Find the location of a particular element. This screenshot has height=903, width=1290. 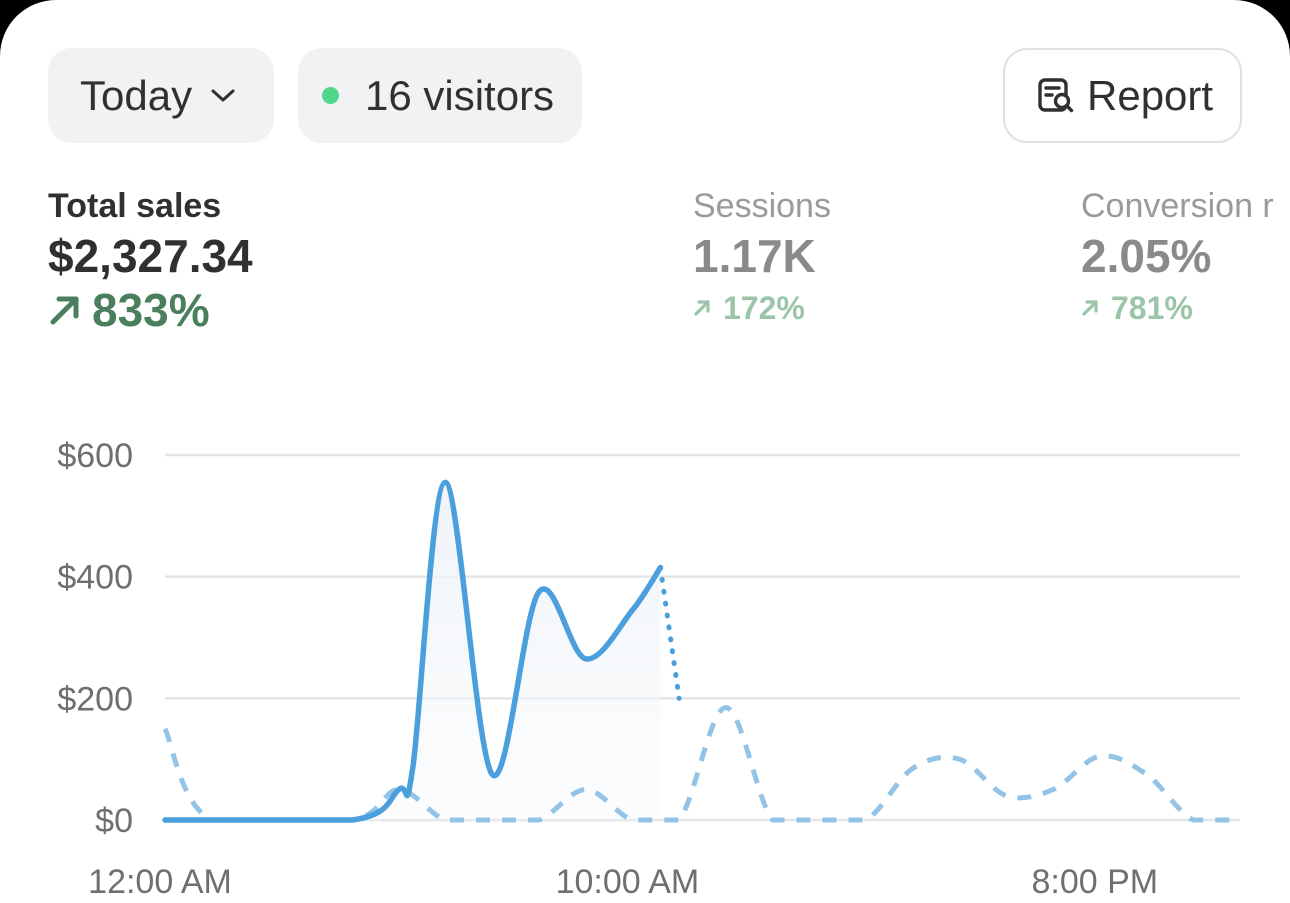

date-range-dropdown: Today is located at coordinates (161, 95).